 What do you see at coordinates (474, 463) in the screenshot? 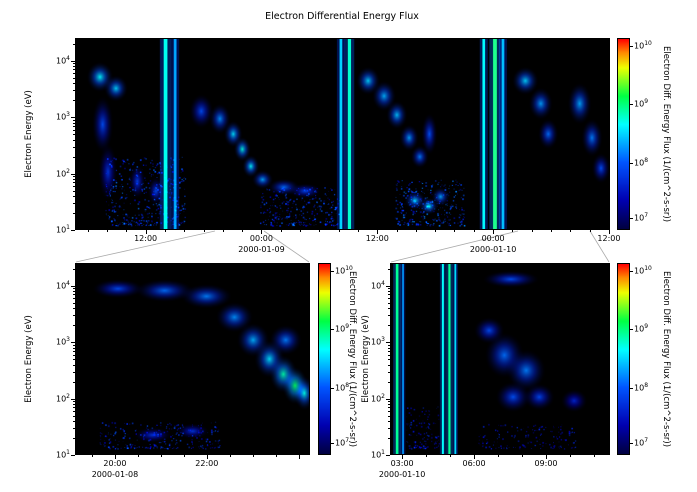
I see `x-tick-label-br: 06:00` at bounding box center [474, 463].